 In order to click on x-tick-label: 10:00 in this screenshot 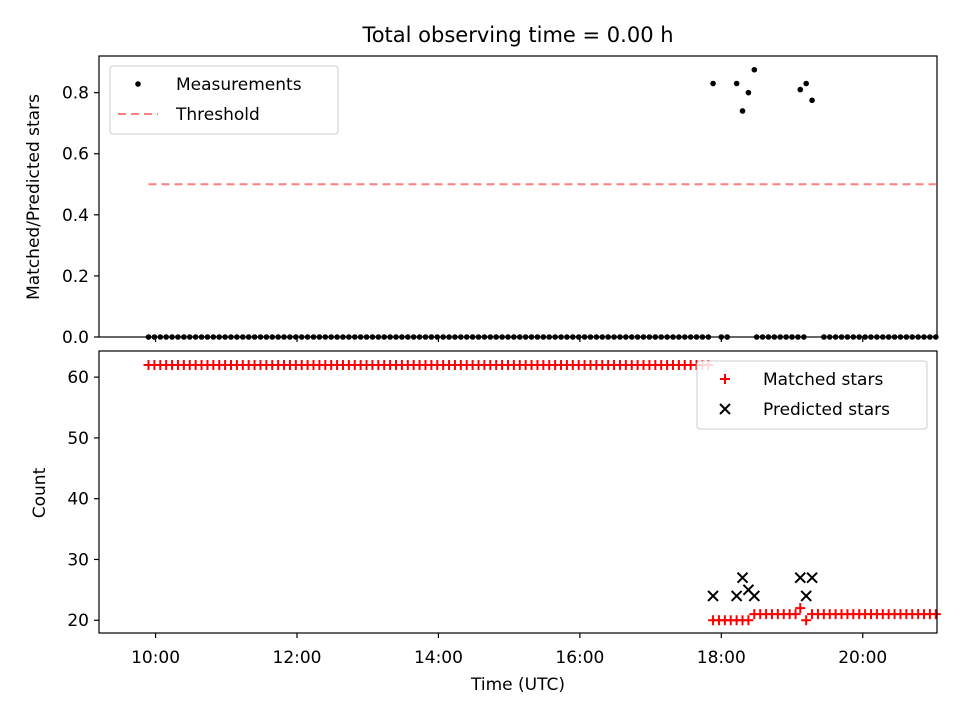, I will do `click(155, 658)`.